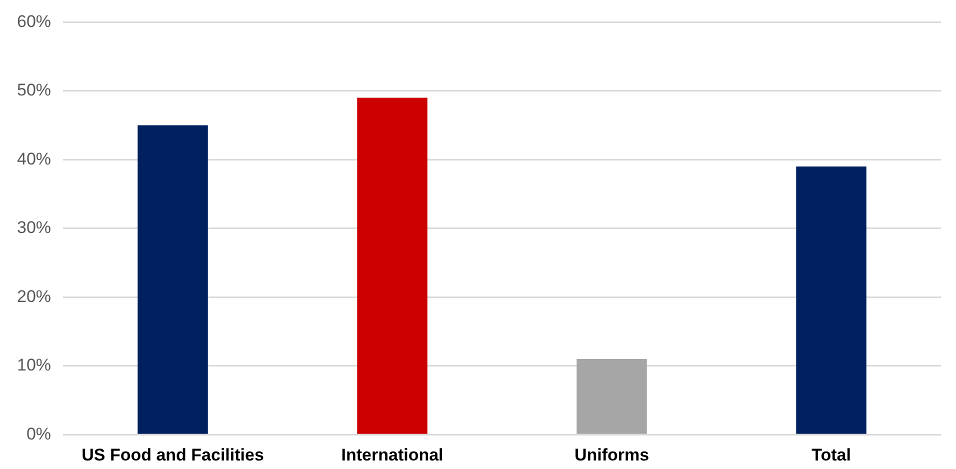 Image resolution: width=956 pixels, height=469 pixels. What do you see at coordinates (173, 454) in the screenshot?
I see `x-tick-label: US Food and Facilities` at bounding box center [173, 454].